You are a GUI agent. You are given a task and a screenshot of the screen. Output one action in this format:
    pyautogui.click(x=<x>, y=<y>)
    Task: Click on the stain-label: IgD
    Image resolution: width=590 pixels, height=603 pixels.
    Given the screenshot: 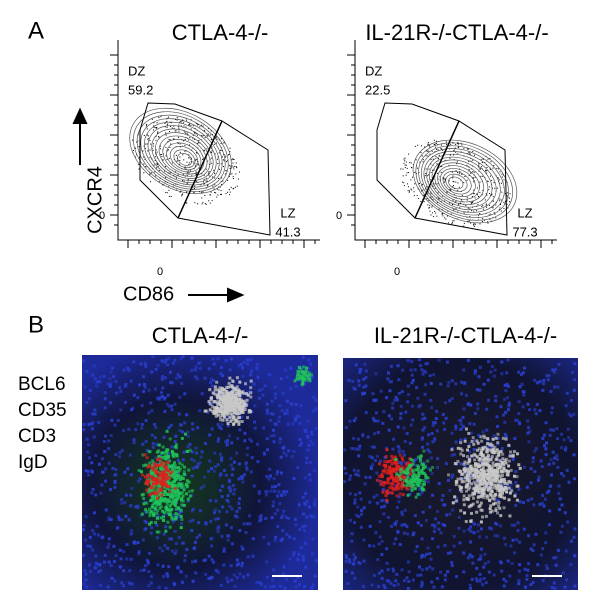 What is the action you would take?
    pyautogui.click(x=33, y=462)
    